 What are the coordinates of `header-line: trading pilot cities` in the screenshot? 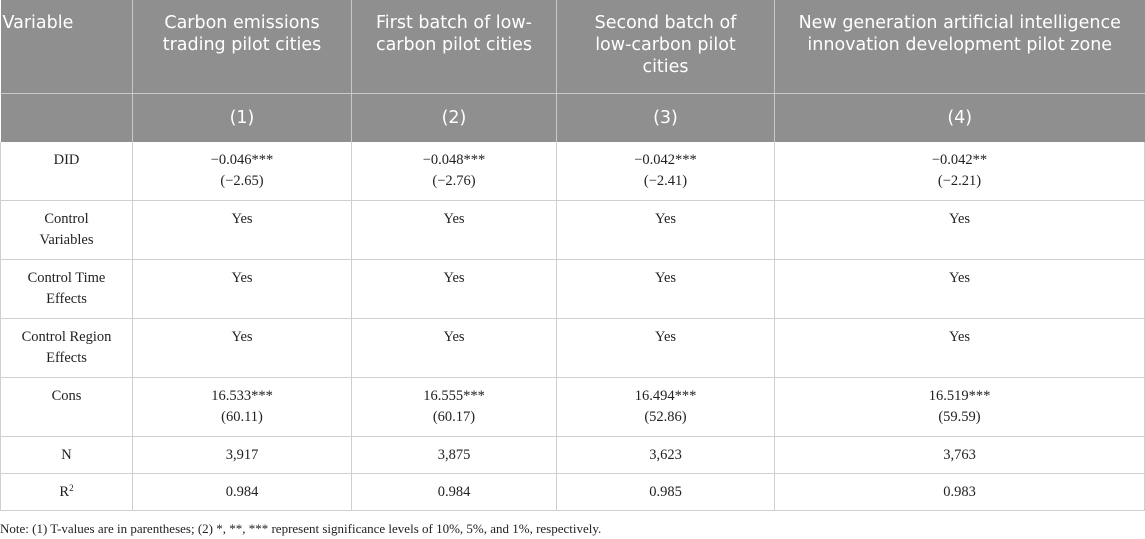 It's located at (242, 45).